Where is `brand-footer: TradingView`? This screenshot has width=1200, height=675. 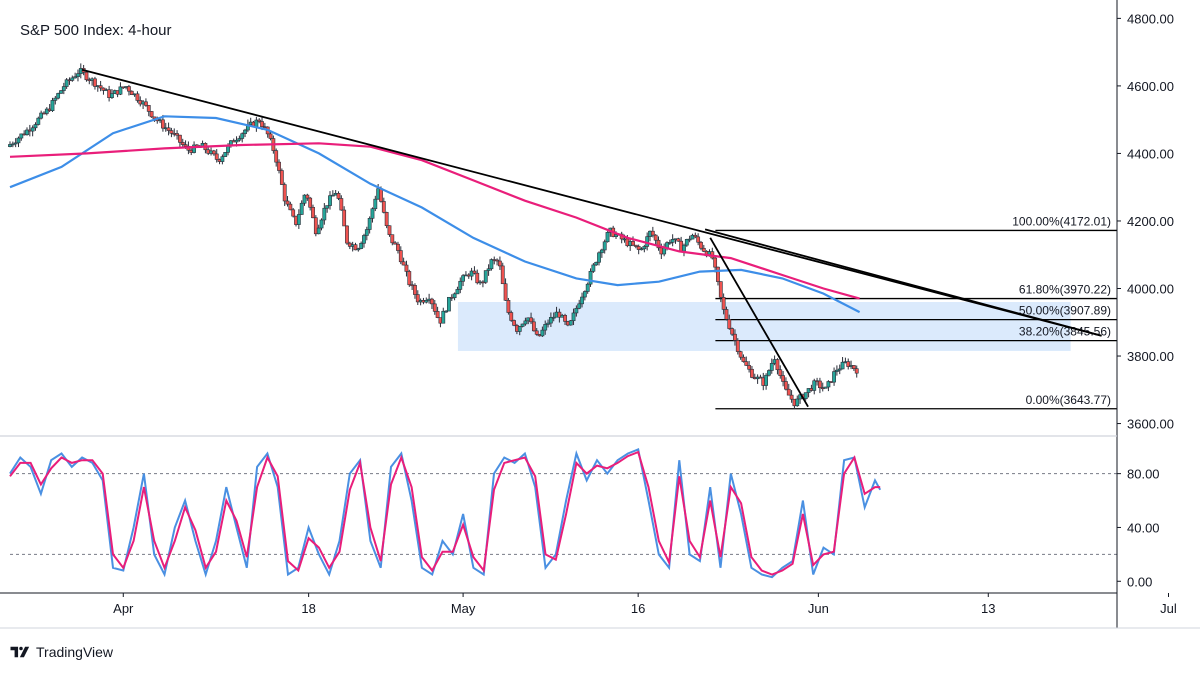
brand-footer: TradingView is located at coordinates (61, 652).